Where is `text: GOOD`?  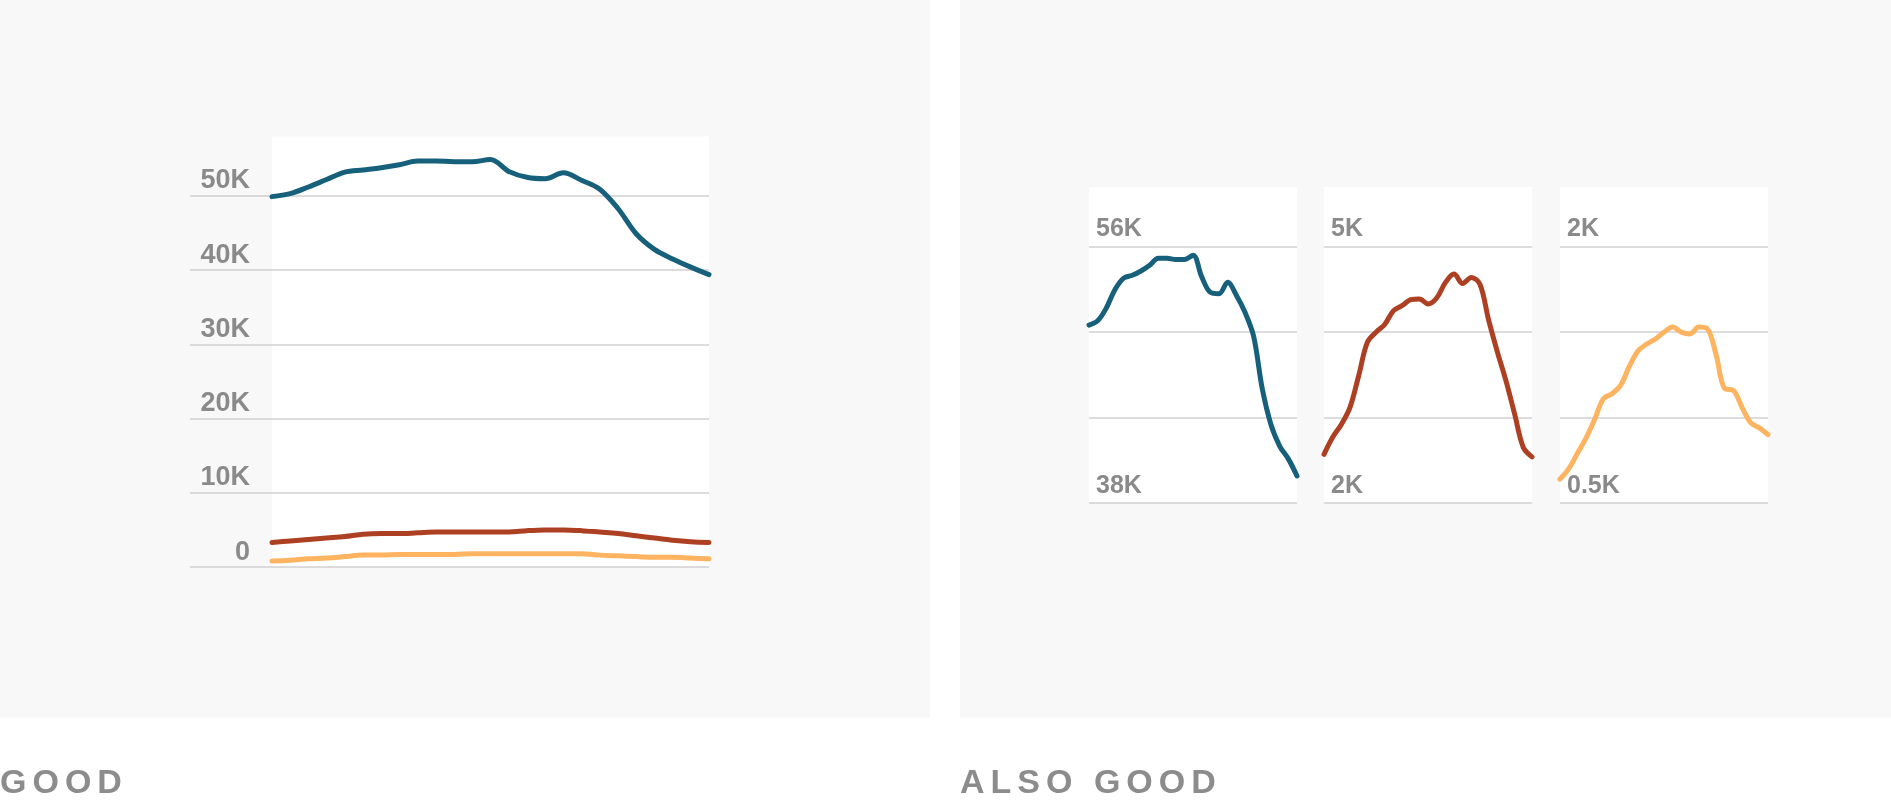
text: GOOD is located at coordinates (64, 781).